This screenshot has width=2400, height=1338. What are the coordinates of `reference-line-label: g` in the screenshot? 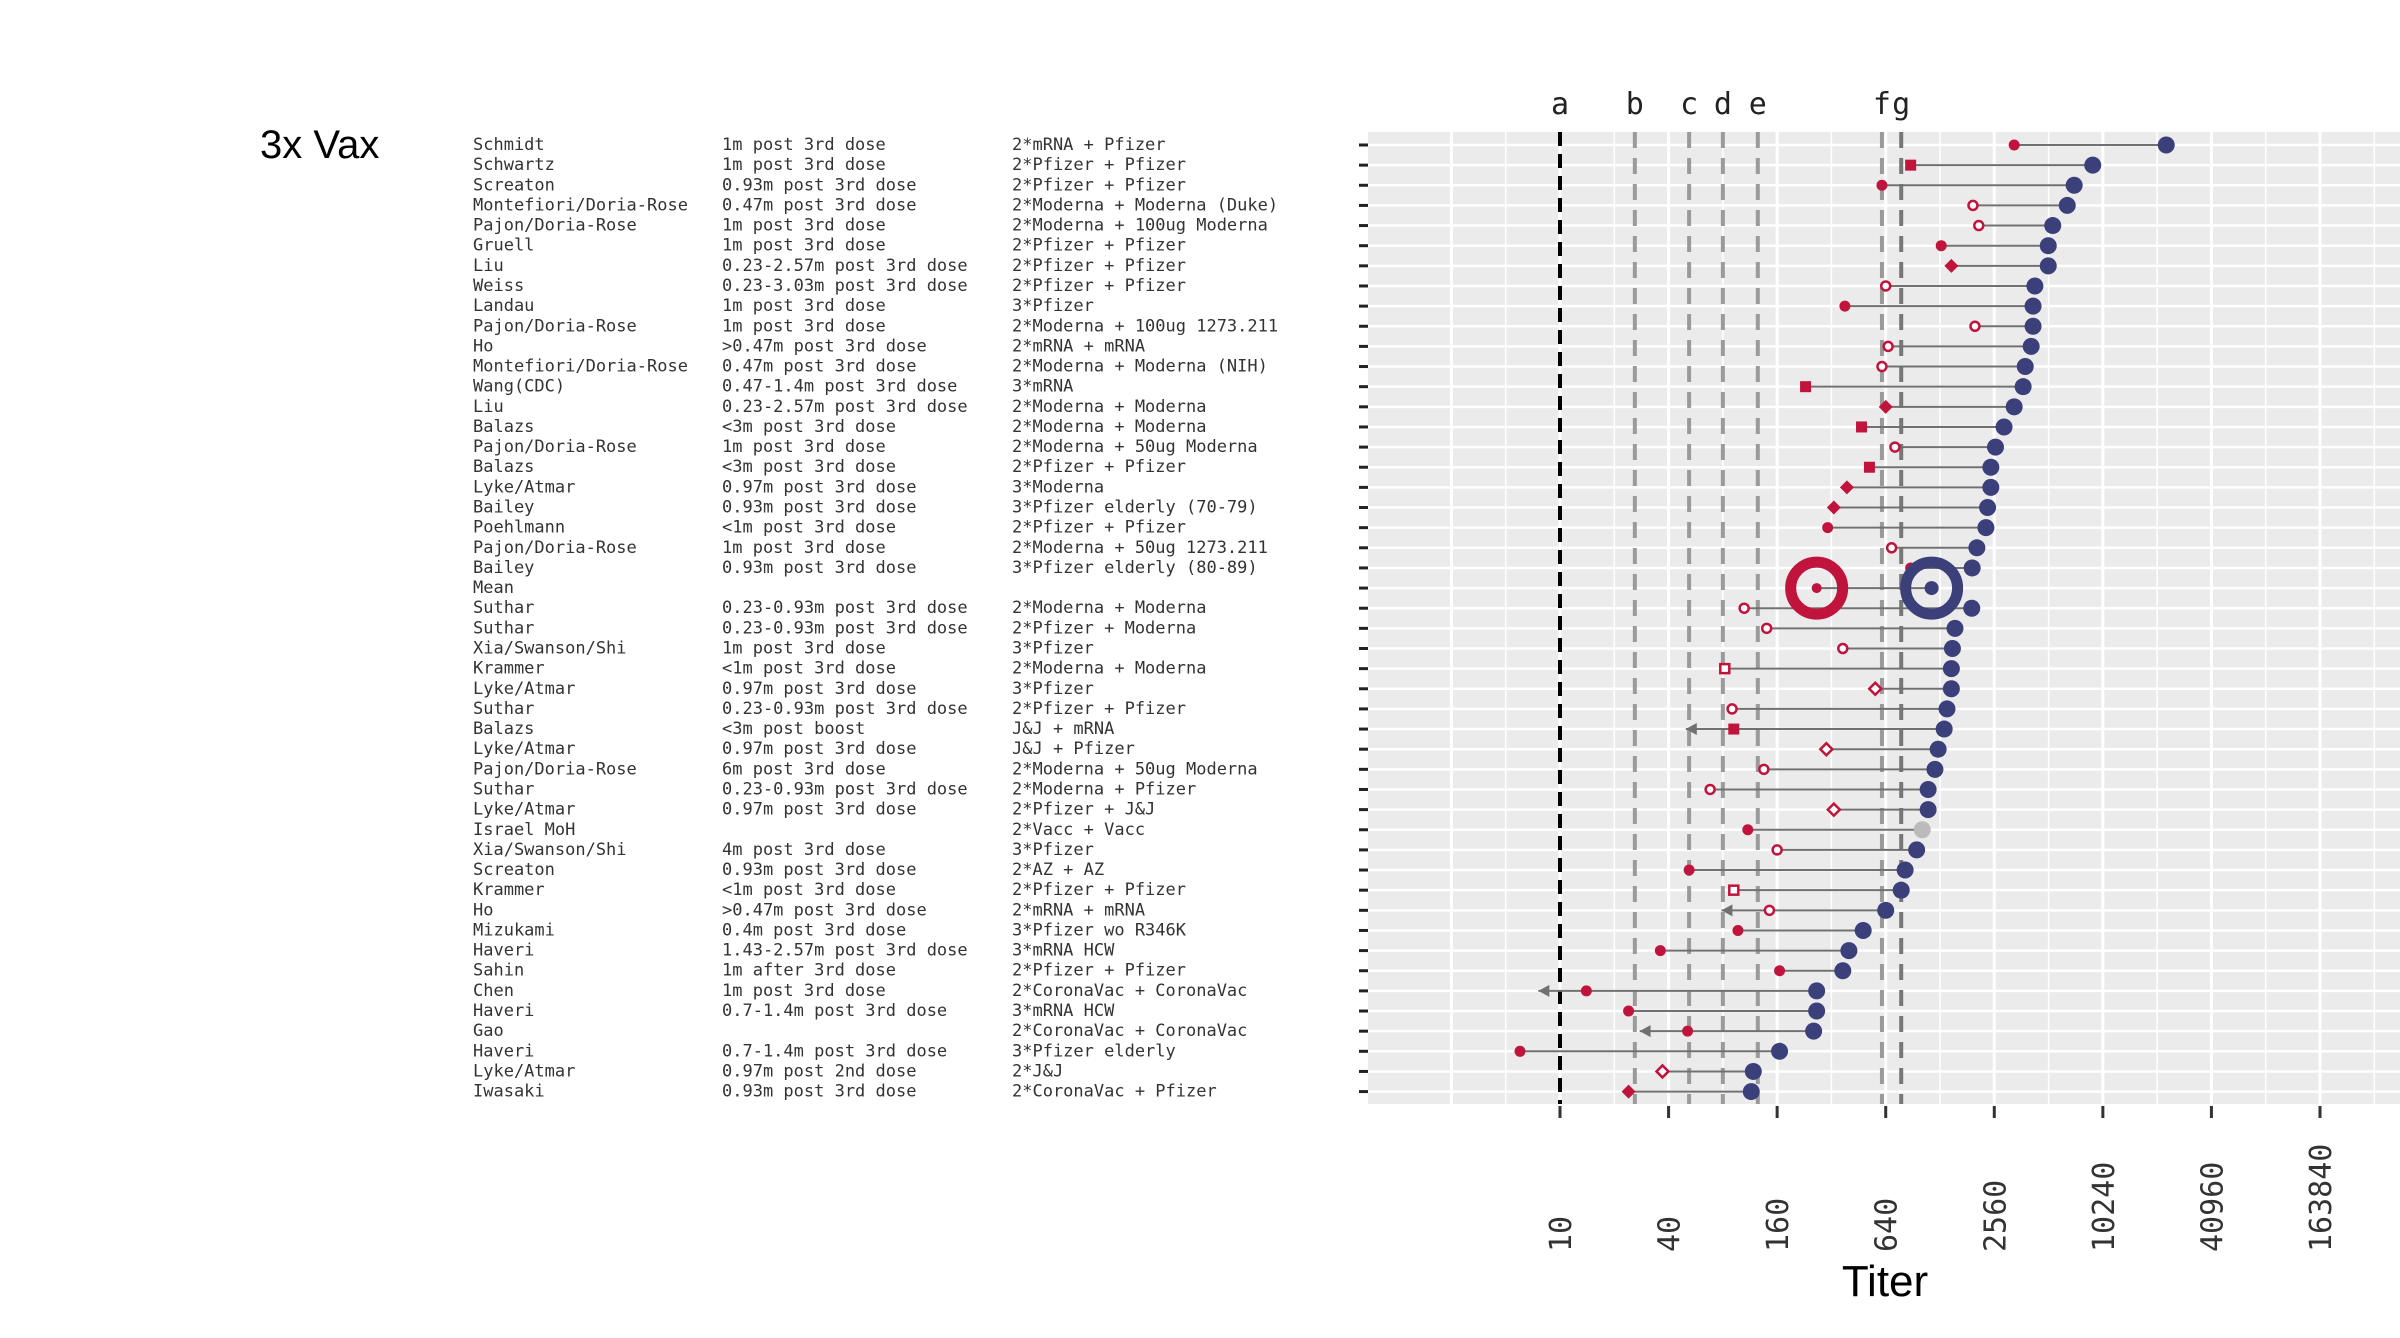 It's located at (1901, 104).